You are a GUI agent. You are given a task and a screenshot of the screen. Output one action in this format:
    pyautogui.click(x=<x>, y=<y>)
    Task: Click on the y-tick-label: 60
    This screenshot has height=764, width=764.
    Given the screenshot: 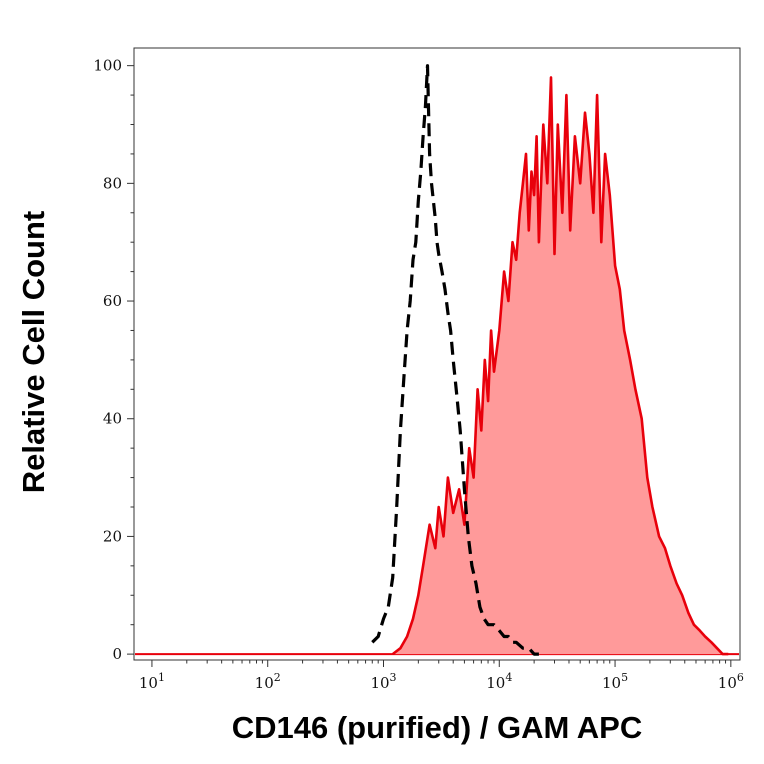 What is the action you would take?
    pyautogui.click(x=112, y=301)
    